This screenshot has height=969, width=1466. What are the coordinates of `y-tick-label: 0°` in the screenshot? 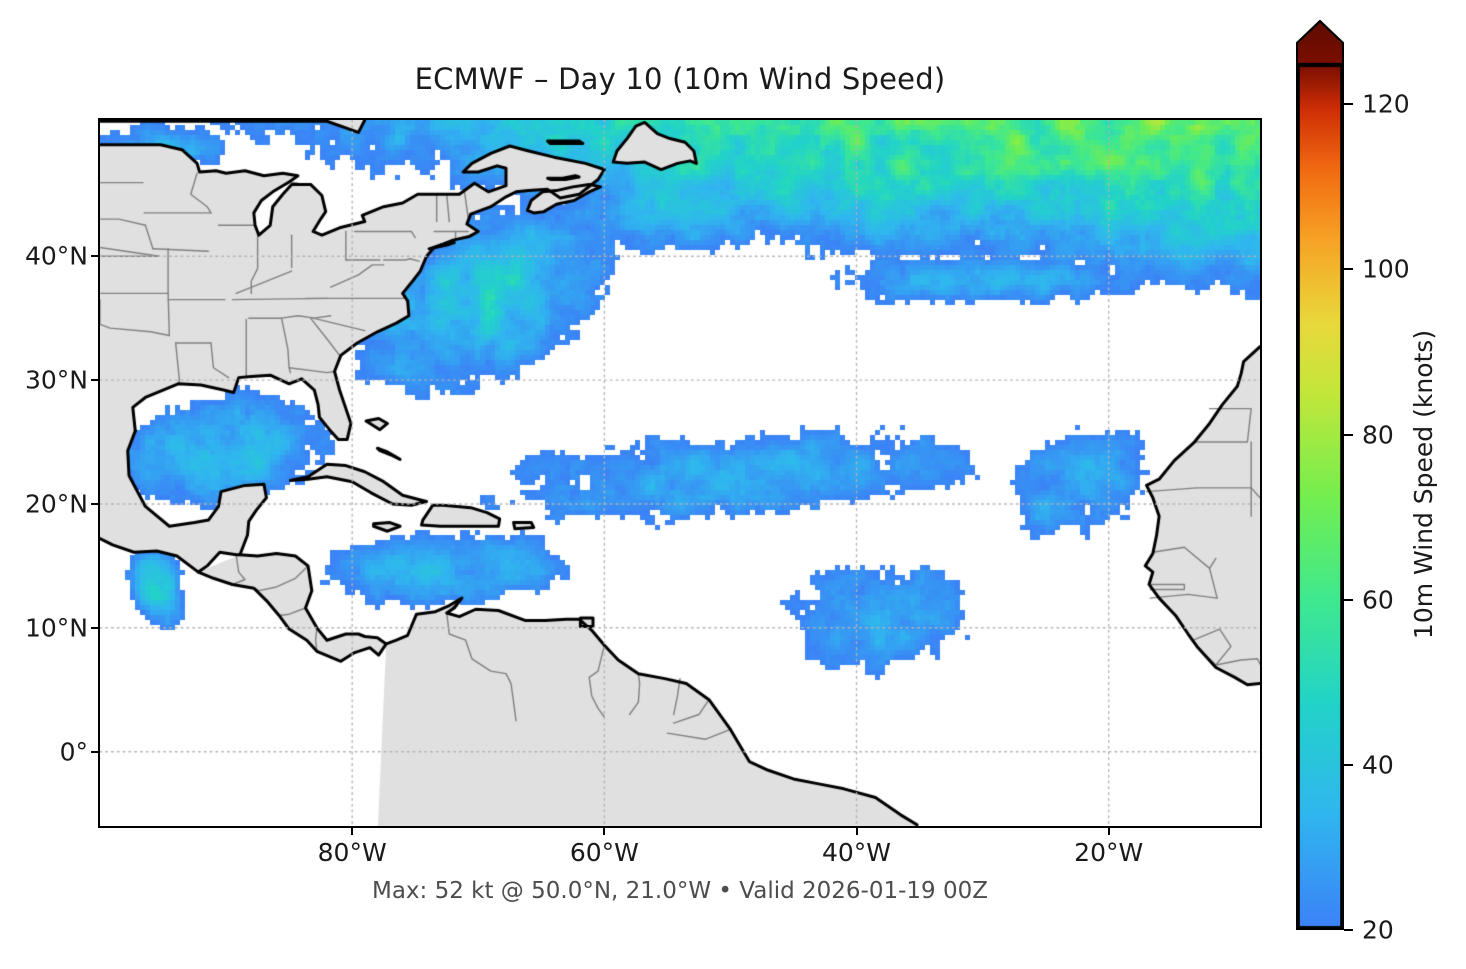 It's located at (73, 752).